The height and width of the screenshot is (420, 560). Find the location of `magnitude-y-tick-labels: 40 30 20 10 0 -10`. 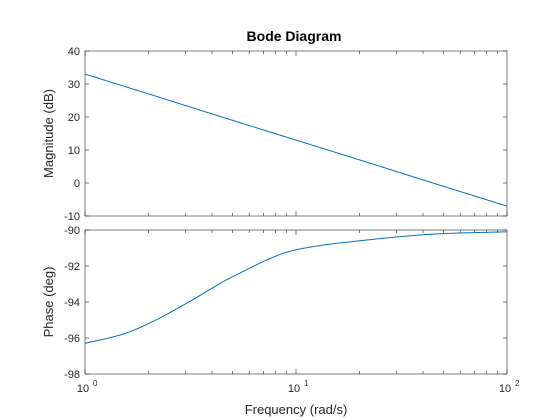

magnitude-y-tick-labels: 40 30 20 10 0 -10 is located at coordinates (72, 134).